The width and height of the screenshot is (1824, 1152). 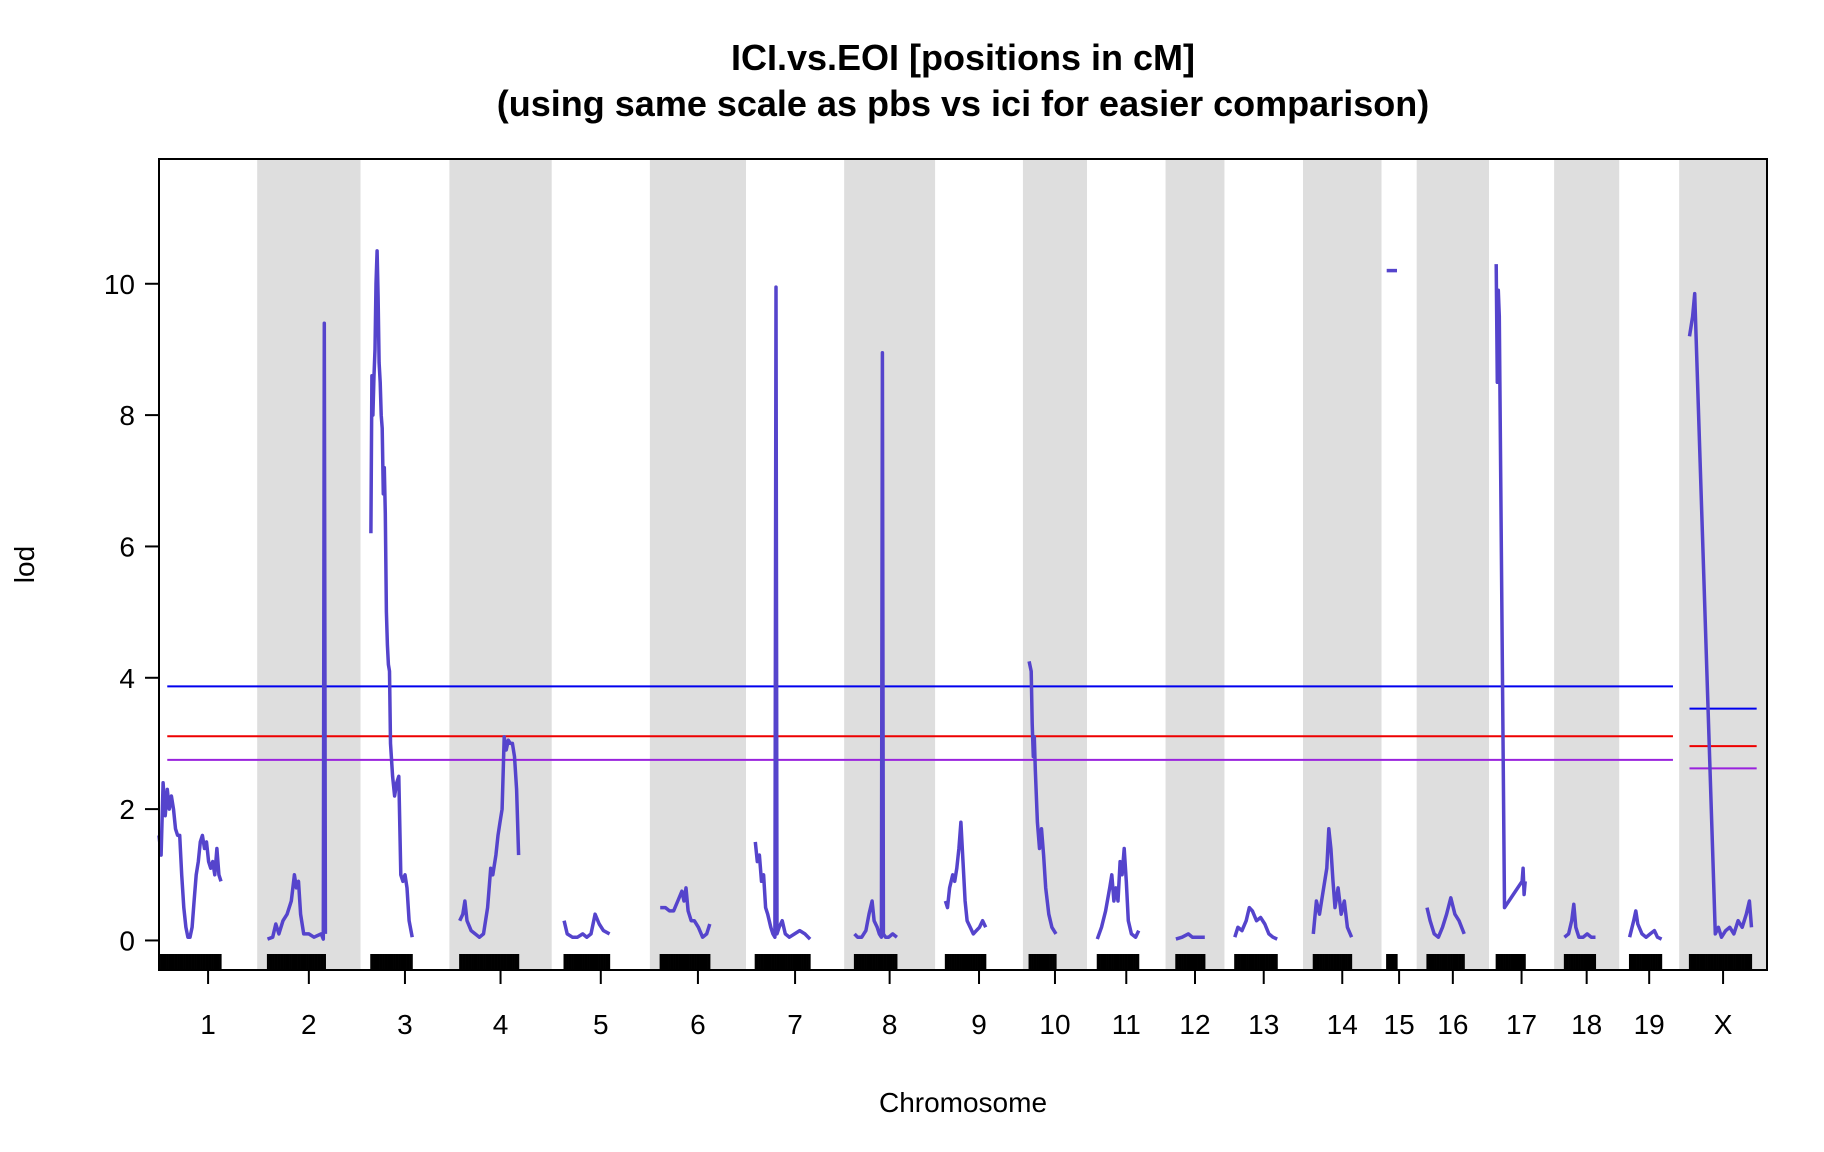 What do you see at coordinates (1586, 1024) in the screenshot?
I see `x-tick-label-chr-18: 18` at bounding box center [1586, 1024].